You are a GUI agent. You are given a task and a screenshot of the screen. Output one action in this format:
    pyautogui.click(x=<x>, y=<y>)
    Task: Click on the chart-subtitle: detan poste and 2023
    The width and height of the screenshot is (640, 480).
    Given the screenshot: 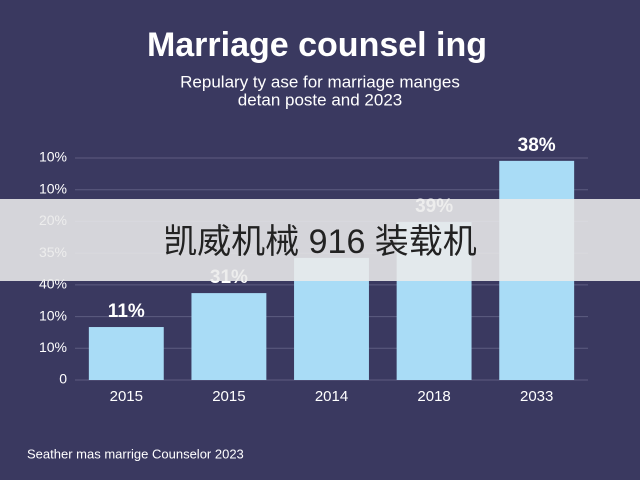 What is the action you would take?
    pyautogui.click(x=320, y=99)
    